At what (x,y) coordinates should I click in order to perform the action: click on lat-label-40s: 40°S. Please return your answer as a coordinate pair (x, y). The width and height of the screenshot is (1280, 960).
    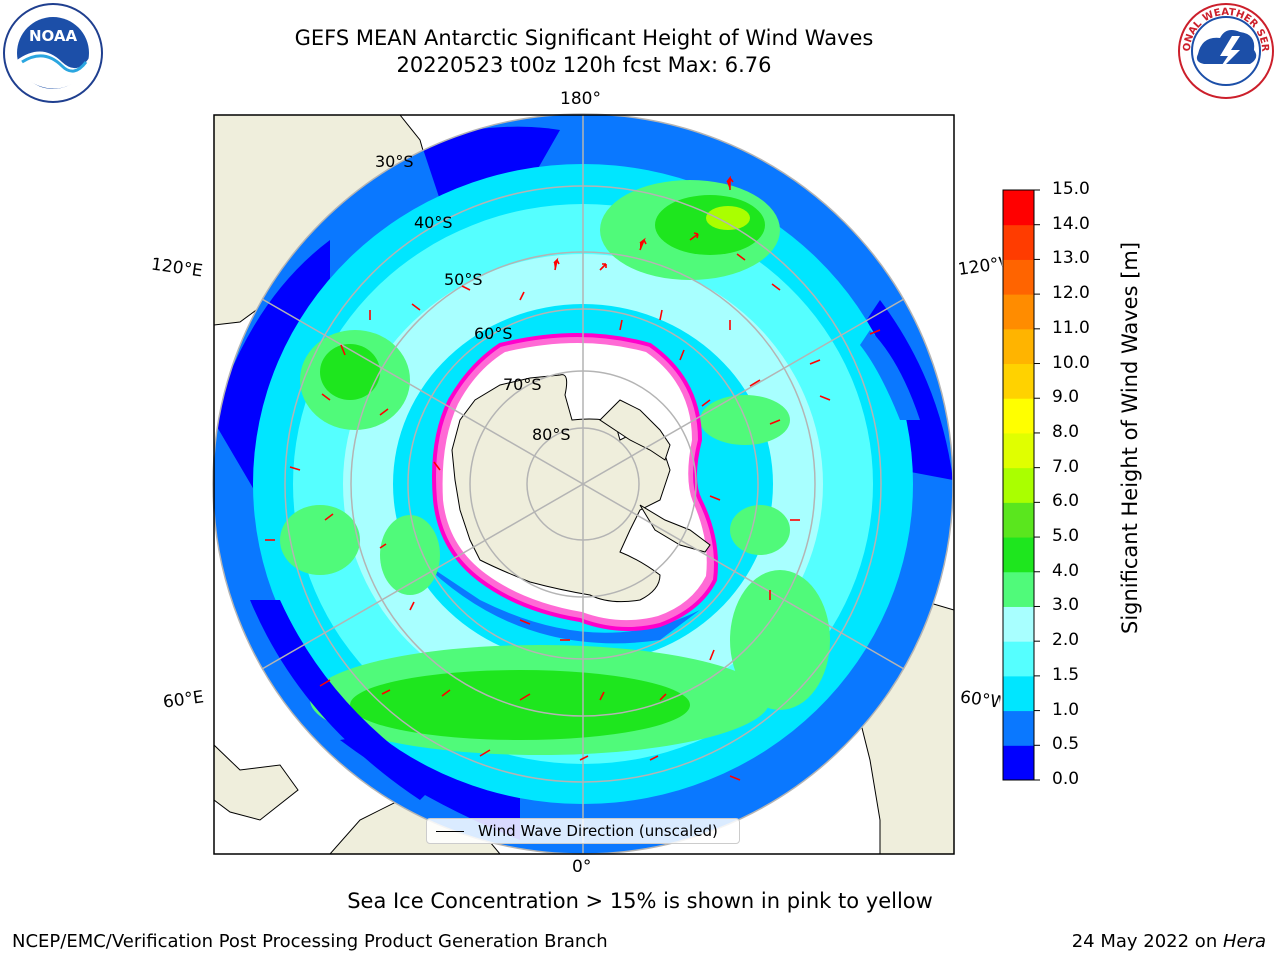
    Looking at the image, I should click on (433, 222).